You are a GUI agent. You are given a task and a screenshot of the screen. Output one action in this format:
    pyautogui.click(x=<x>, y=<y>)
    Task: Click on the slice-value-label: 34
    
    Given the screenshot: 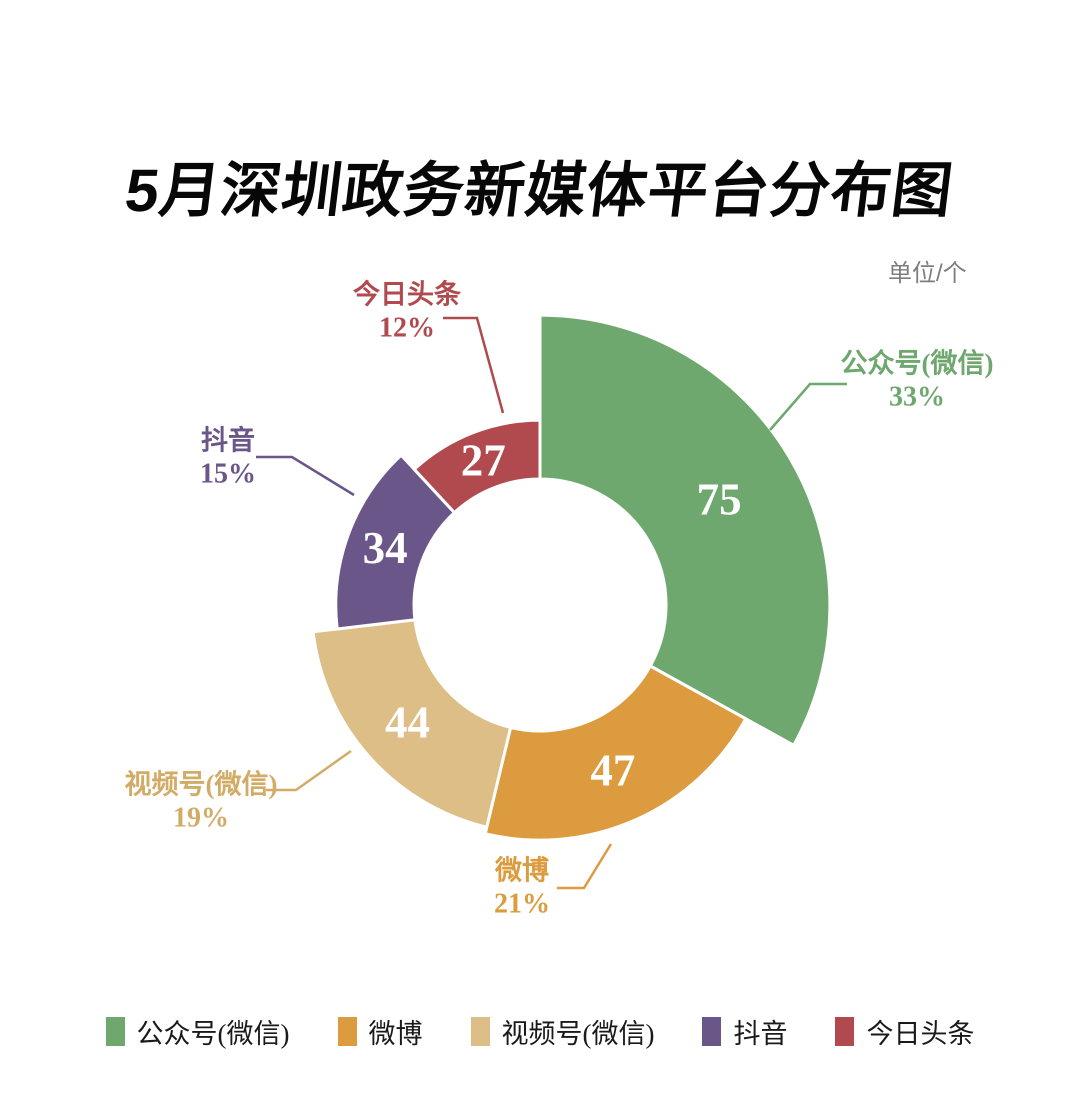 What is the action you would take?
    pyautogui.click(x=385, y=548)
    